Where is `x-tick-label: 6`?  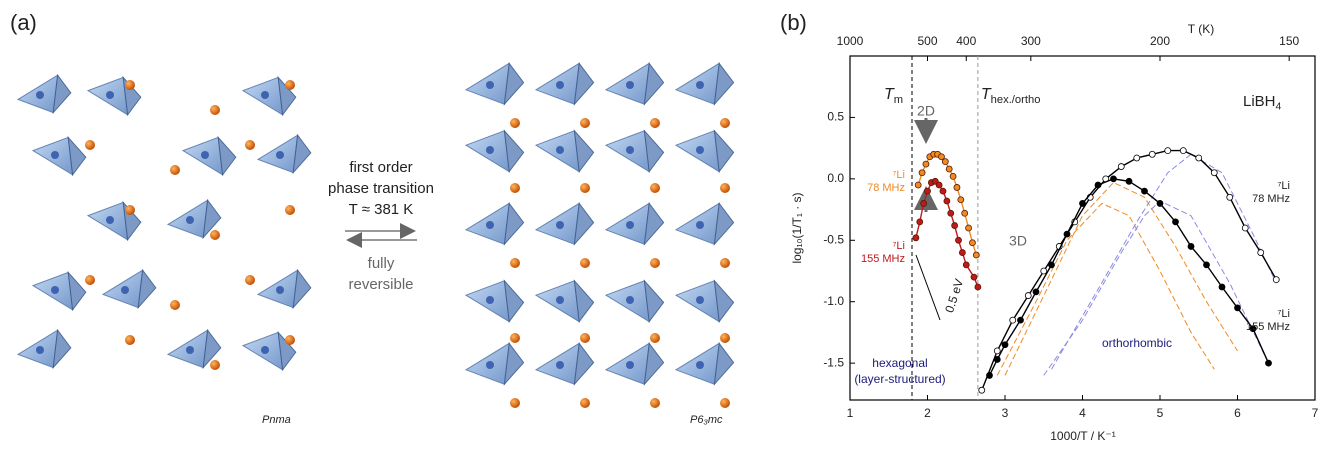
x-tick-label: 6 is located at coordinates (1237, 413).